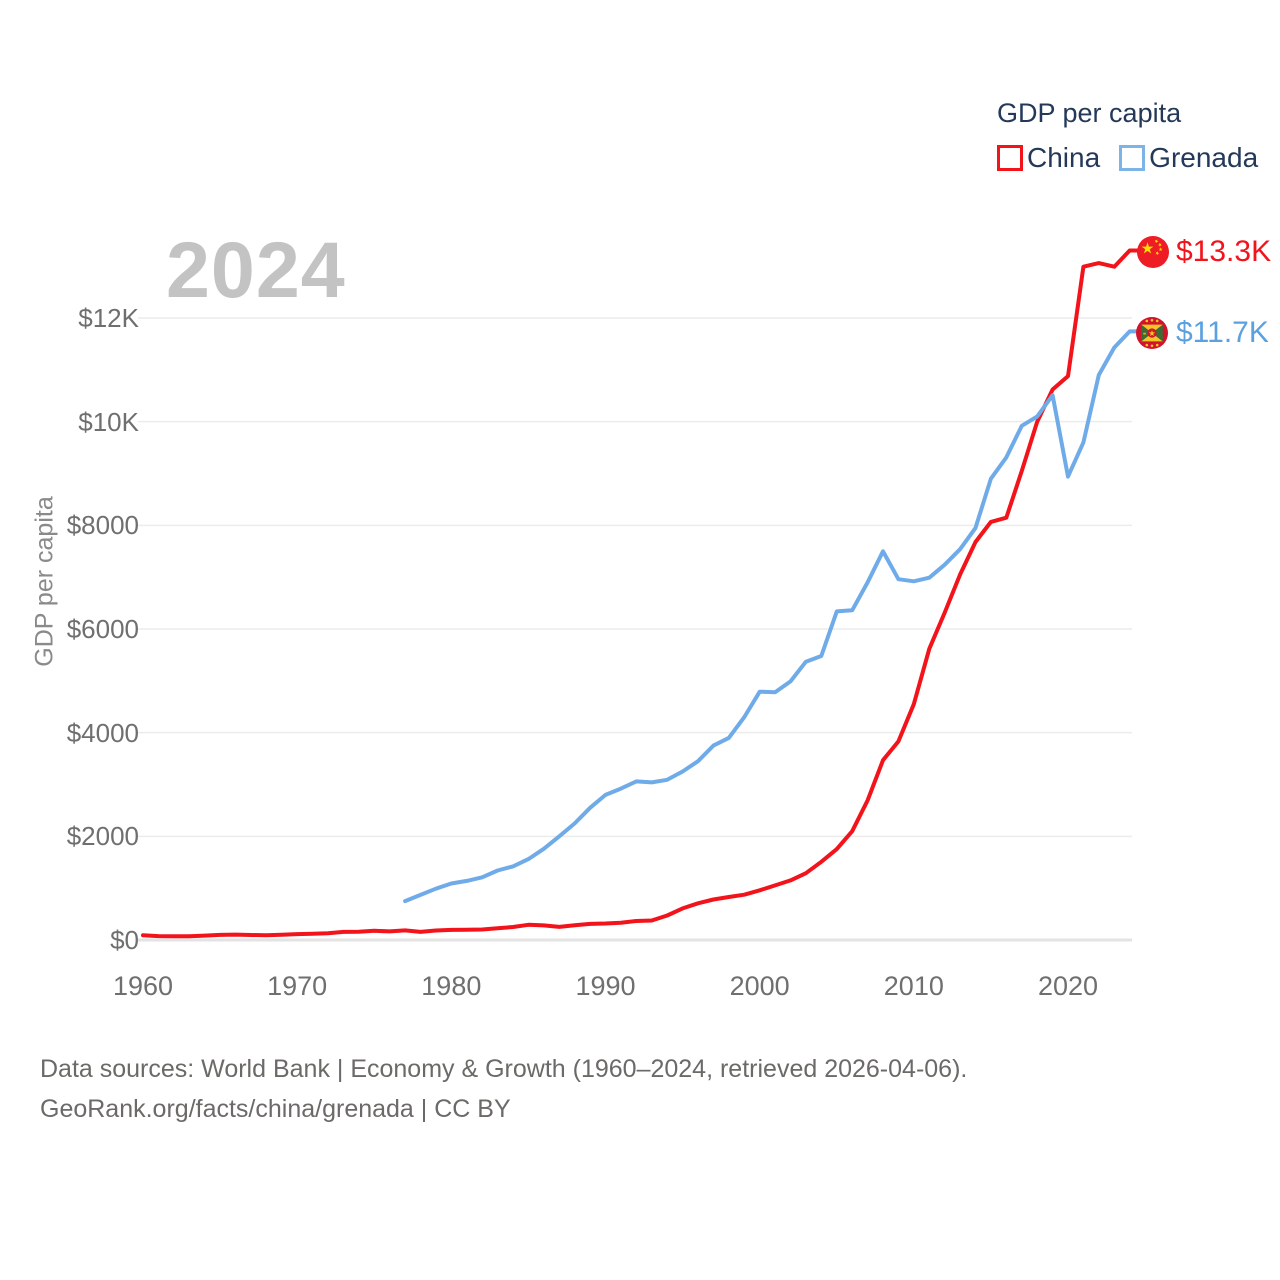  What do you see at coordinates (102, 732) in the screenshot?
I see `y-tick-label: $4000` at bounding box center [102, 732].